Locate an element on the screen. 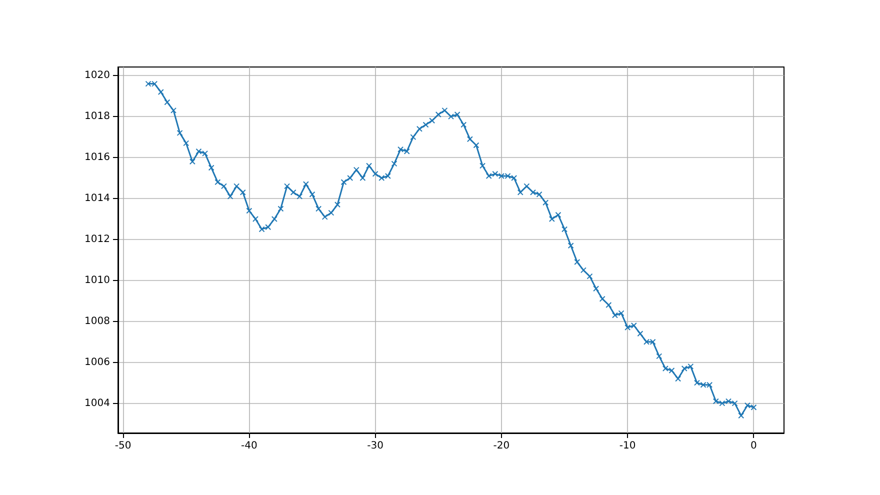 The height and width of the screenshot is (495, 880). y-tick-label: 1018 is located at coordinates (97, 116).